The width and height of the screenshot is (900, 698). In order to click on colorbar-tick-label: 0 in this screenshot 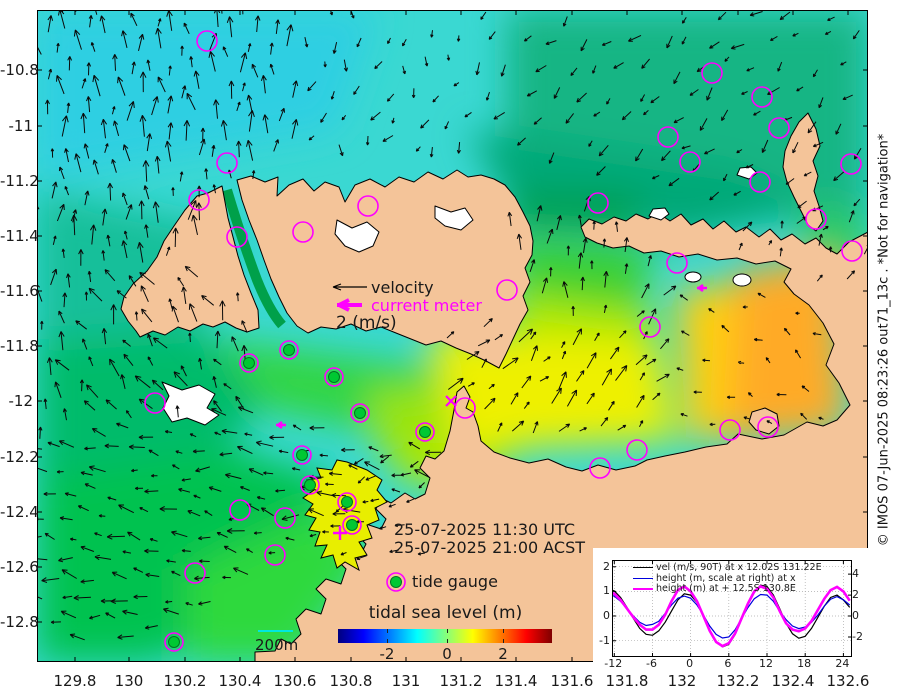, I will do `click(447, 654)`.